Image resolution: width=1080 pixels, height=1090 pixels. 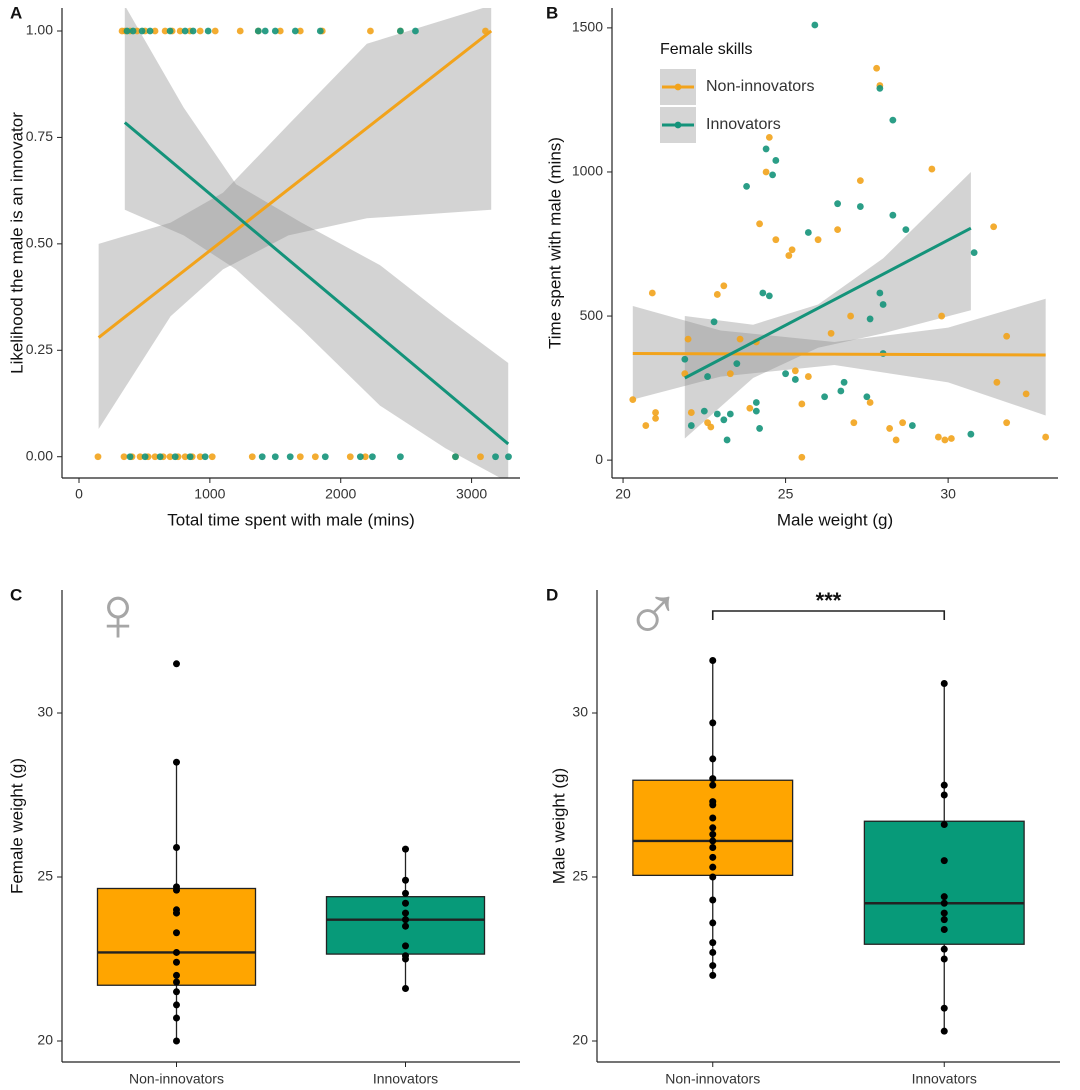 I want to click on legend-key-dot, so click(x=678, y=87).